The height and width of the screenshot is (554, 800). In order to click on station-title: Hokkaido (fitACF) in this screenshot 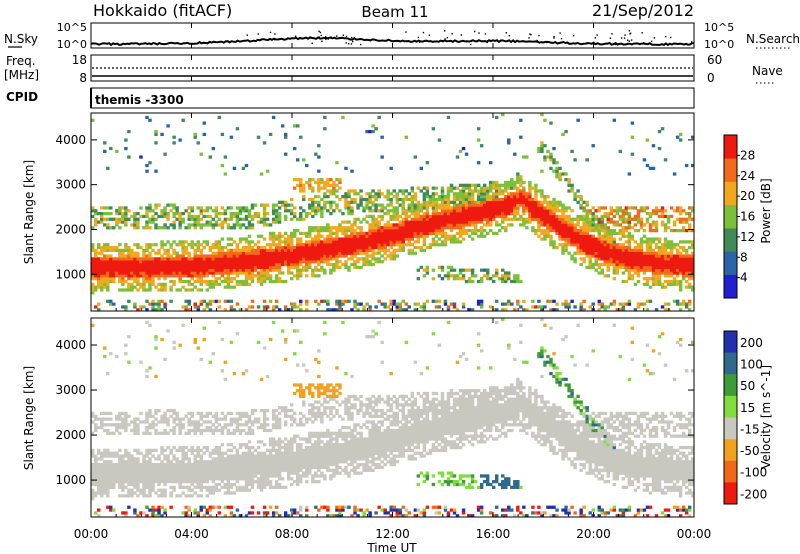, I will do `click(162, 10)`.